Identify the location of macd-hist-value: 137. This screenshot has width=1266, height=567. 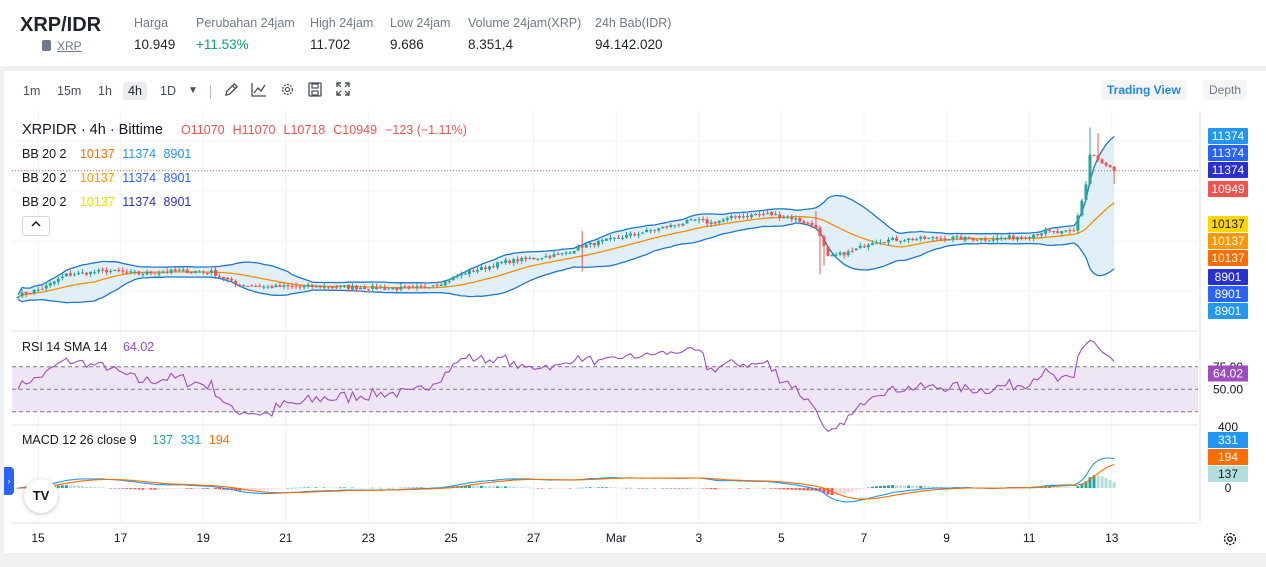
(162, 440).